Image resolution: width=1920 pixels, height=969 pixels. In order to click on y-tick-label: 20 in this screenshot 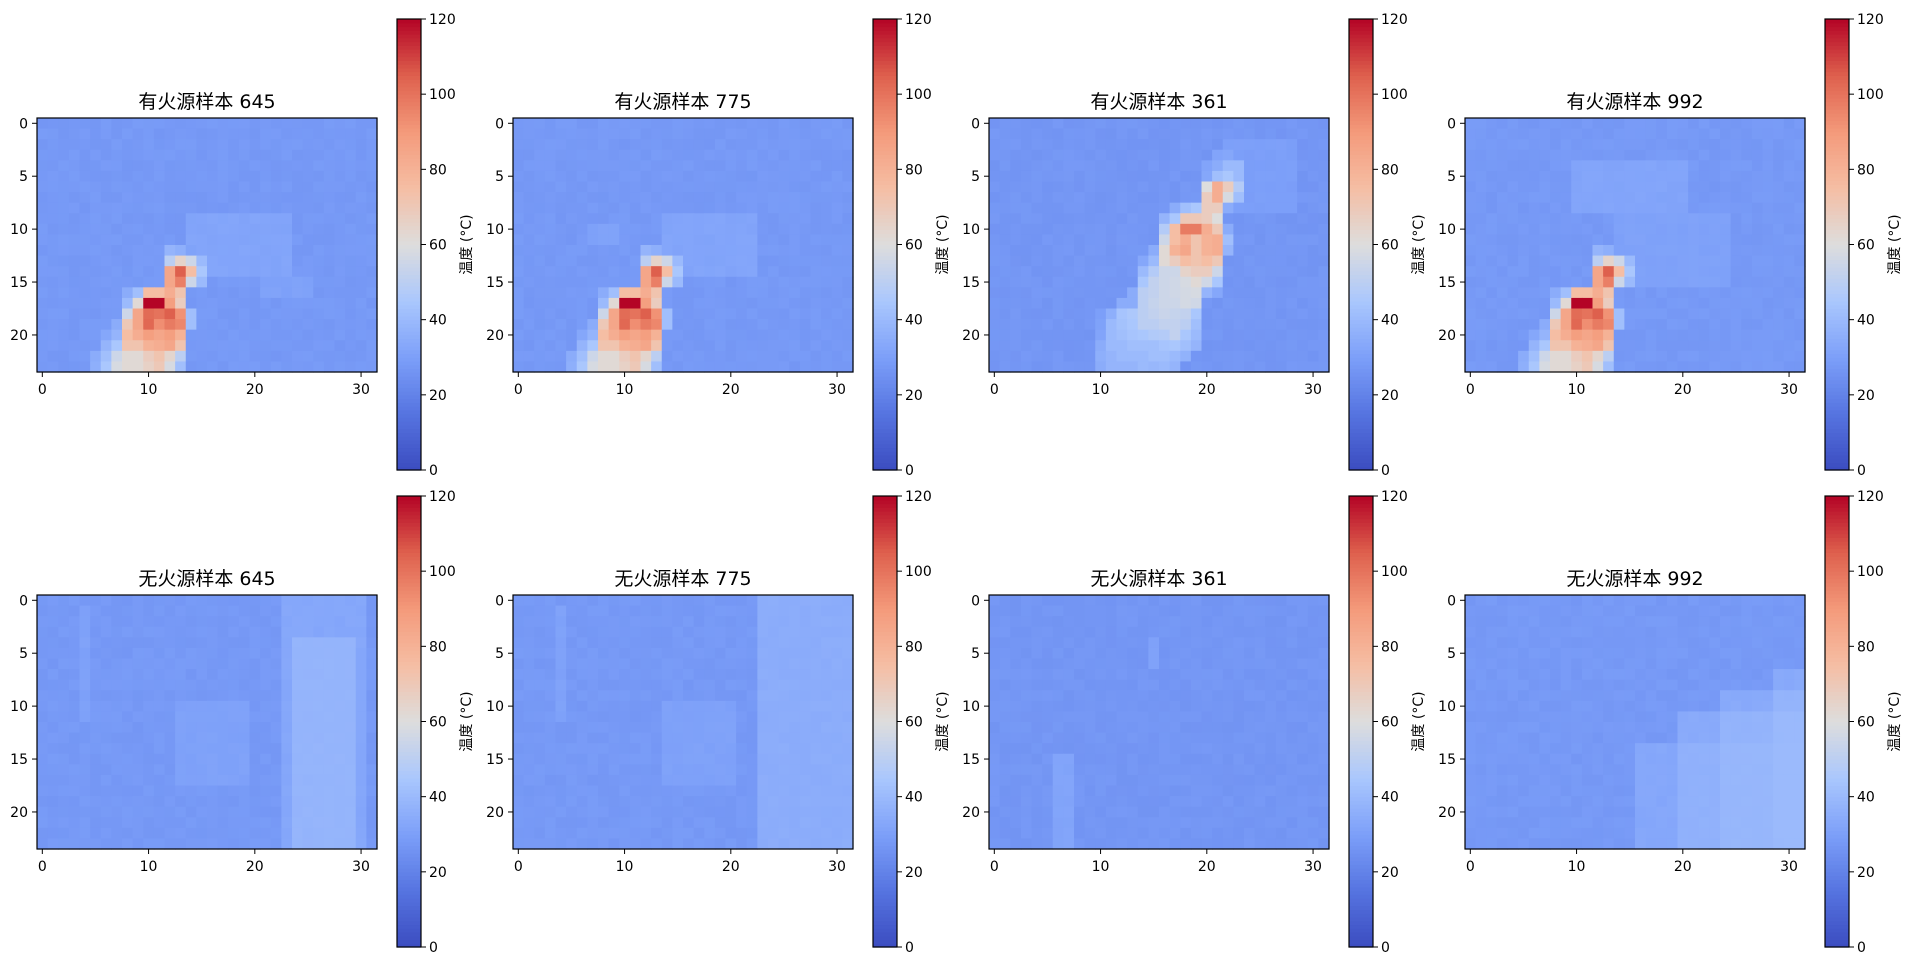, I will do `click(19, 813)`.